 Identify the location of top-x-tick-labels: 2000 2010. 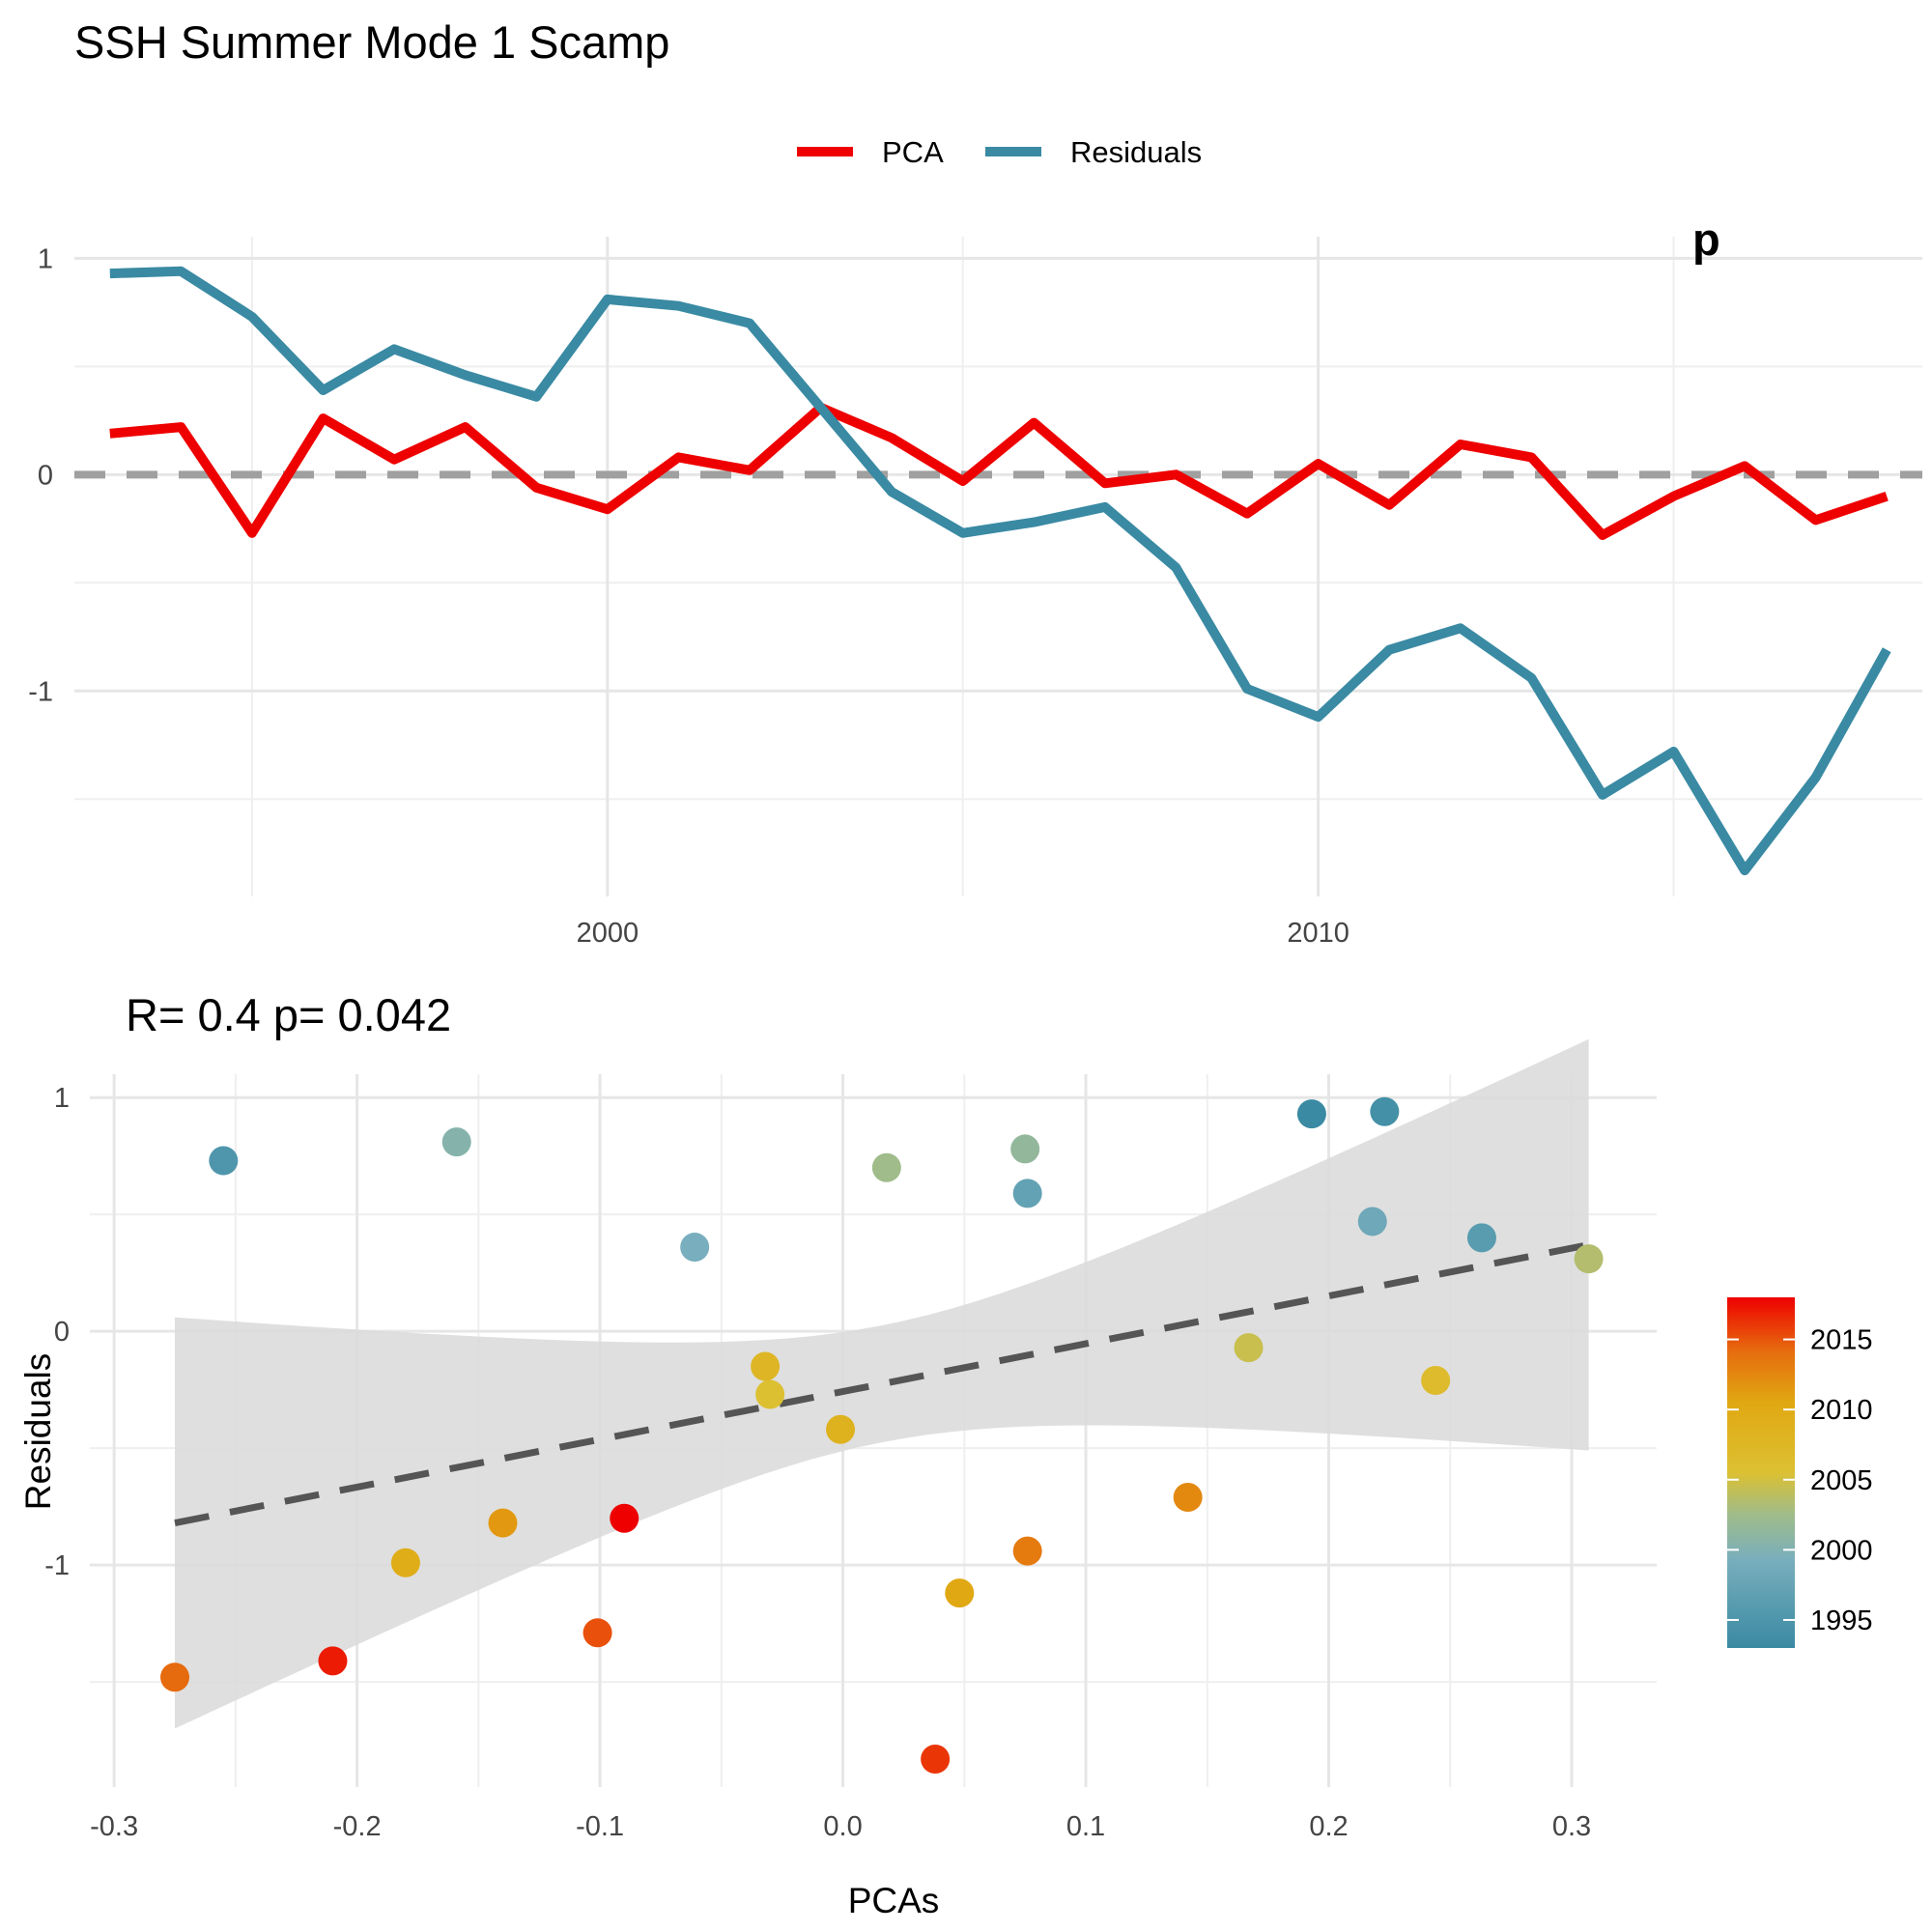
(963, 933).